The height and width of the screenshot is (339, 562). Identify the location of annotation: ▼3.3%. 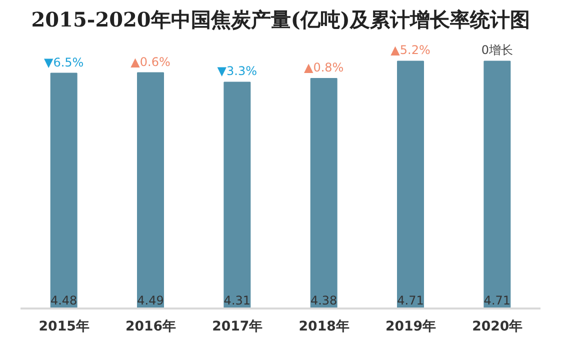
(237, 71).